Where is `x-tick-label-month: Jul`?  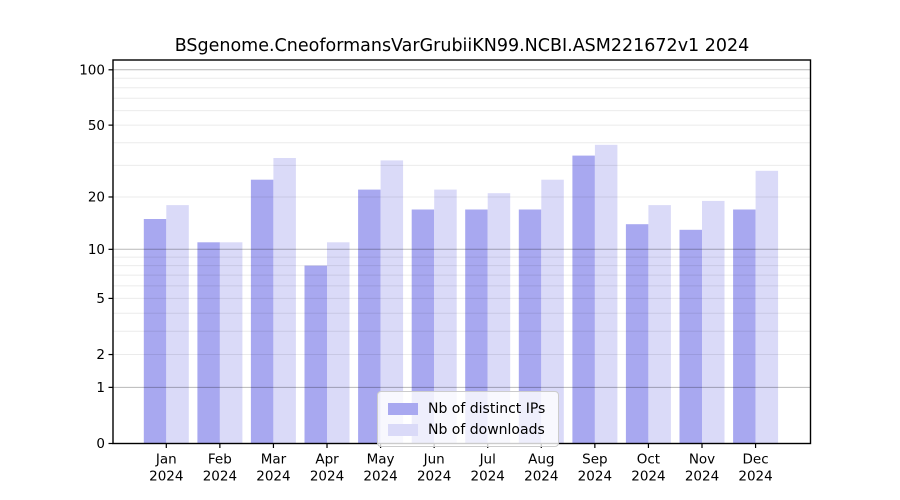 x-tick-label-month: Jul is located at coordinates (487, 460).